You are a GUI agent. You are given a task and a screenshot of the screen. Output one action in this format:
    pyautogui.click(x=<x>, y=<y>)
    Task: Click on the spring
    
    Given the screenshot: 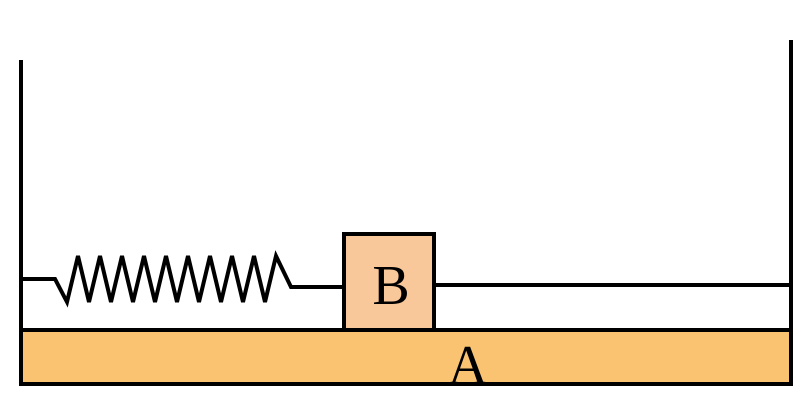 What is the action you would take?
    pyautogui.click(x=182, y=279)
    